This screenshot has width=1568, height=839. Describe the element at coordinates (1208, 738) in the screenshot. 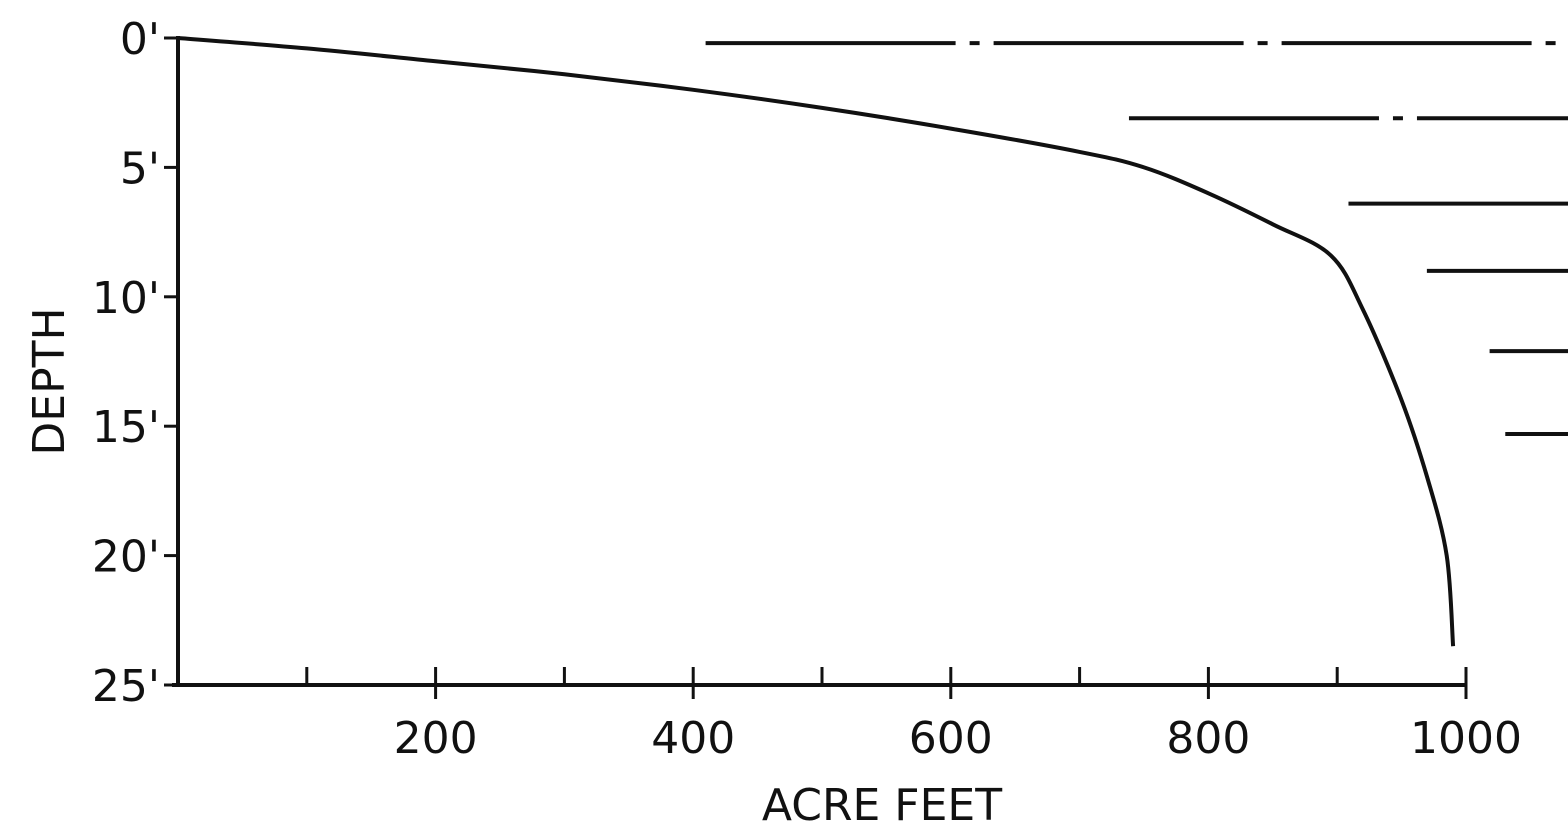

I see `x-tick-label: 800` at that location.